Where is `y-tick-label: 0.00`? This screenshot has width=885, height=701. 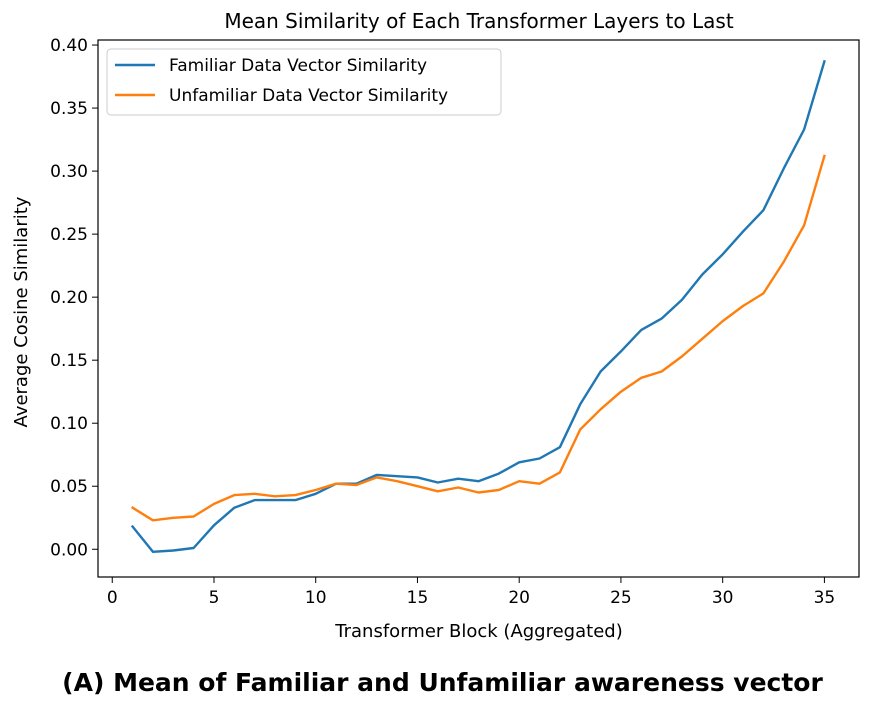
y-tick-label: 0.00 is located at coordinates (69, 550).